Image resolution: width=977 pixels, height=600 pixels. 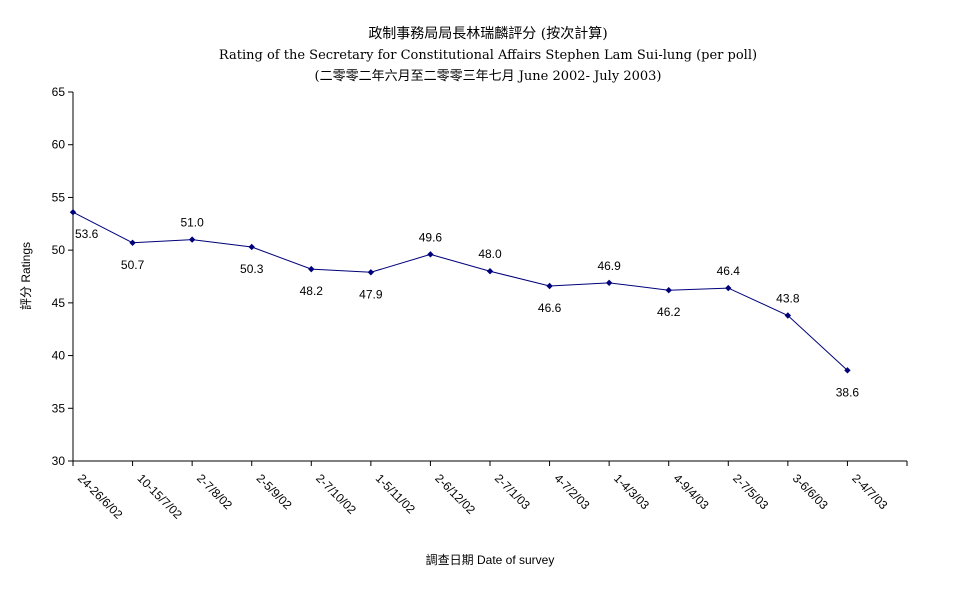 What do you see at coordinates (669, 312) in the screenshot?
I see `data-label: 46.2` at bounding box center [669, 312].